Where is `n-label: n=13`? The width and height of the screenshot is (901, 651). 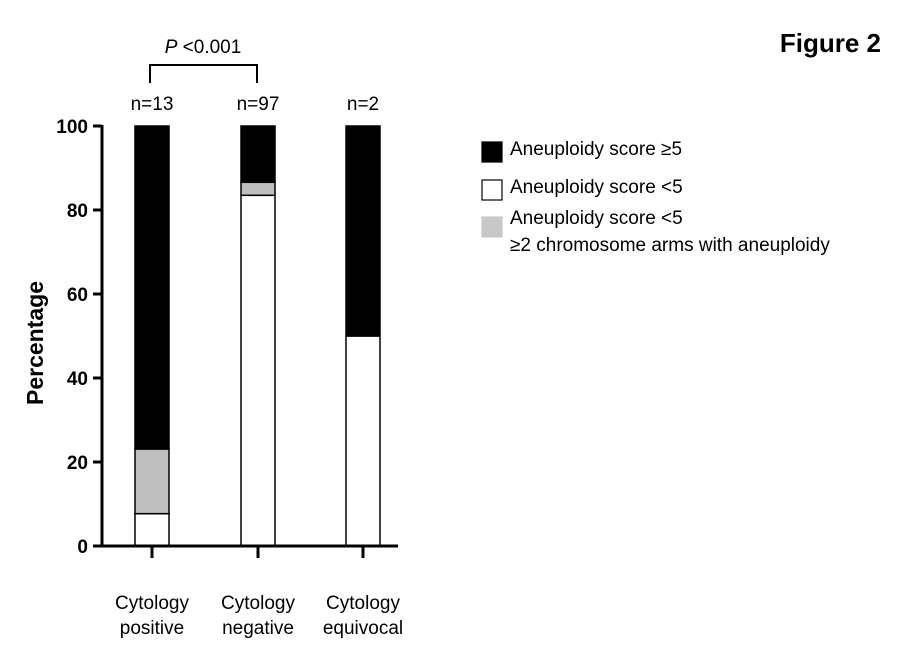 n-label: n=13 is located at coordinates (152, 104).